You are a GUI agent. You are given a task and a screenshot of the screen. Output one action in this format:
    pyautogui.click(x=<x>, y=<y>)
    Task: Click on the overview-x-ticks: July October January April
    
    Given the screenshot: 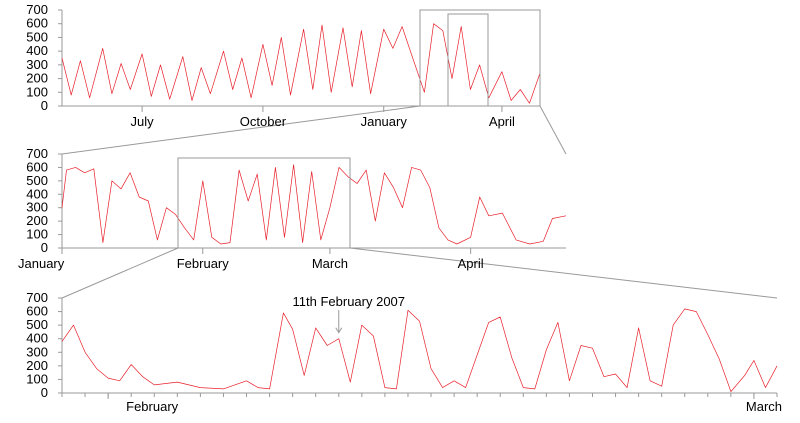 What is the action you would take?
    pyautogui.click(x=323, y=117)
    